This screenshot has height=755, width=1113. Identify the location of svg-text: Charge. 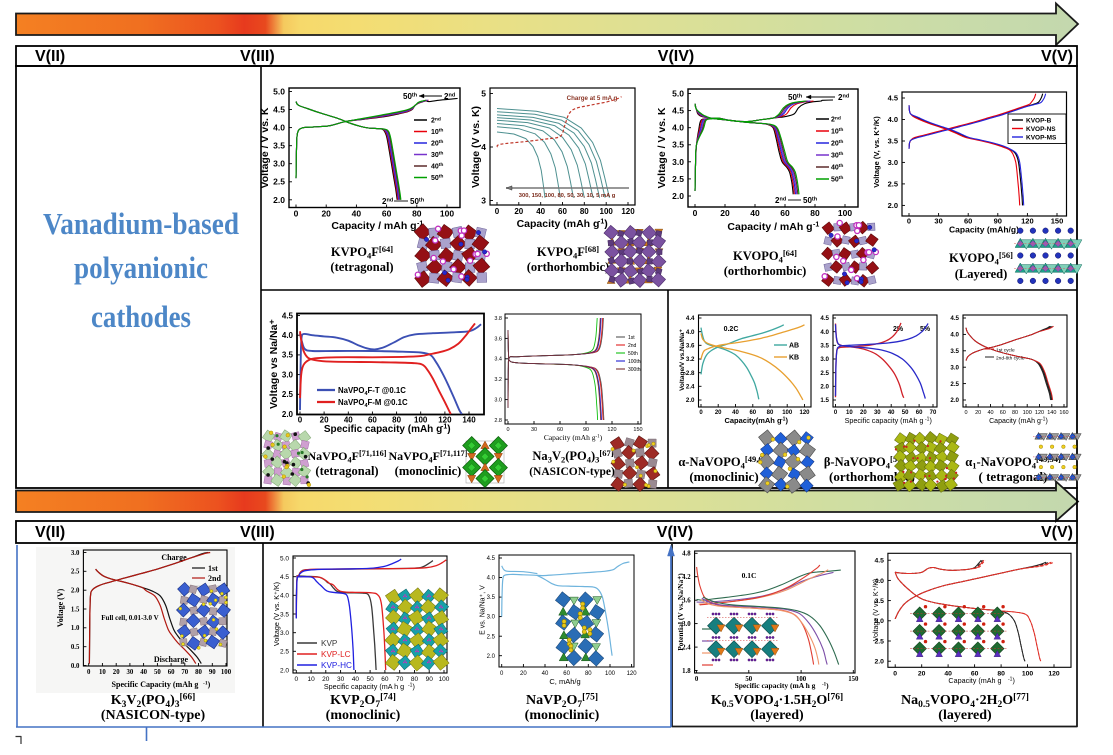
(174, 557).